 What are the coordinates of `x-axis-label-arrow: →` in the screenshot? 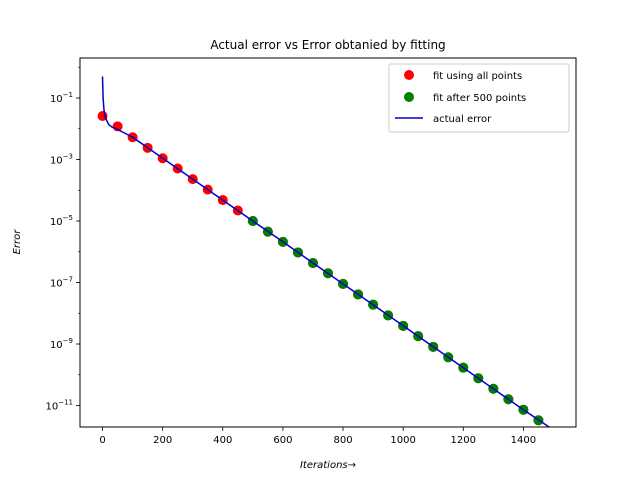 It's located at (352, 465).